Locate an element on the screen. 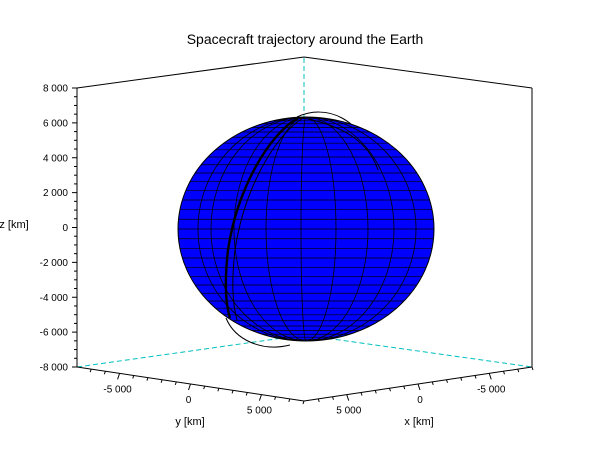 This screenshot has height=460, width=610. z-tick-label: -6 000 is located at coordinates (54, 333).